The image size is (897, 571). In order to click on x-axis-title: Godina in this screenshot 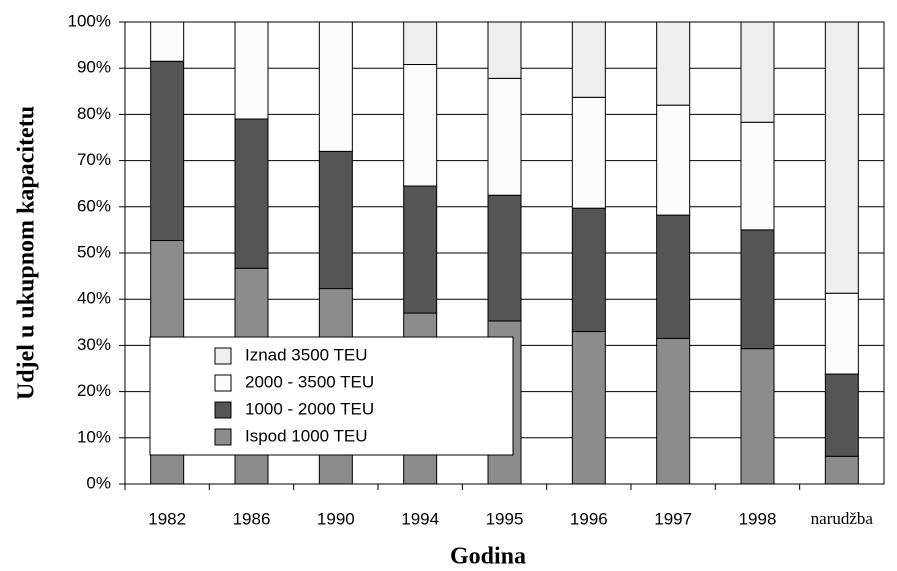, I will do `click(488, 557)`.